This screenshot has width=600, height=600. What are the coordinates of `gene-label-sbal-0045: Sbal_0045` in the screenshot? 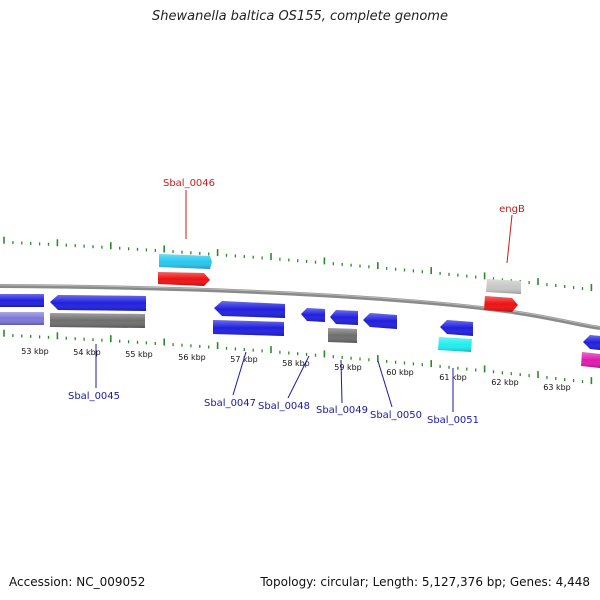 It's located at (94, 396).